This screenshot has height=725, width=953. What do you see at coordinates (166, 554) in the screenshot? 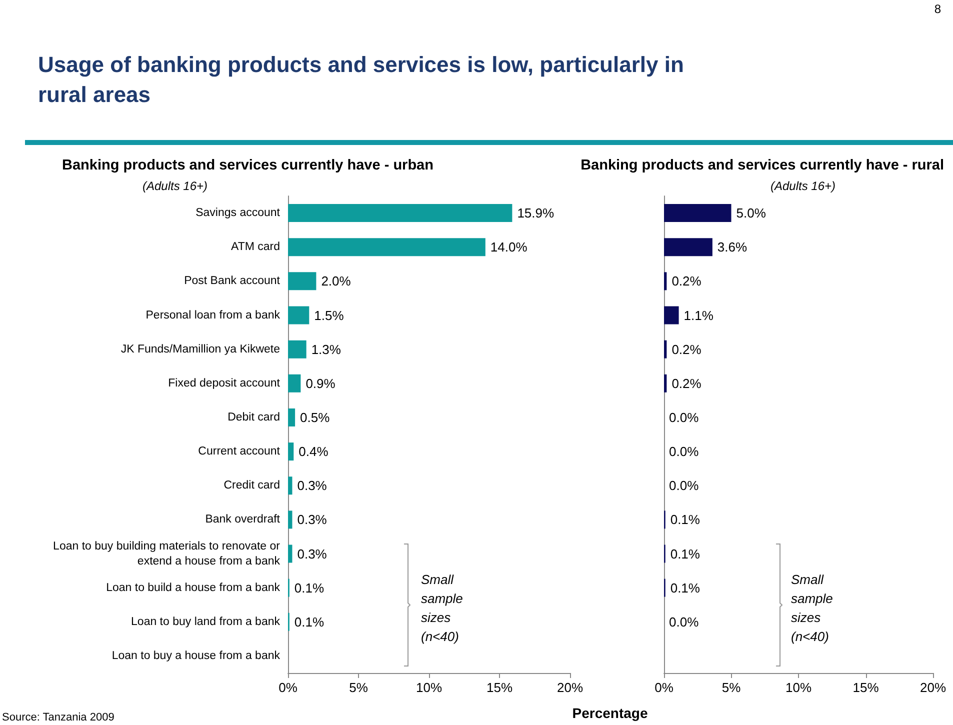
I see `y-tick-label: Loan to buy building materials to renovate or extend a house from a bank` at bounding box center [166, 554].